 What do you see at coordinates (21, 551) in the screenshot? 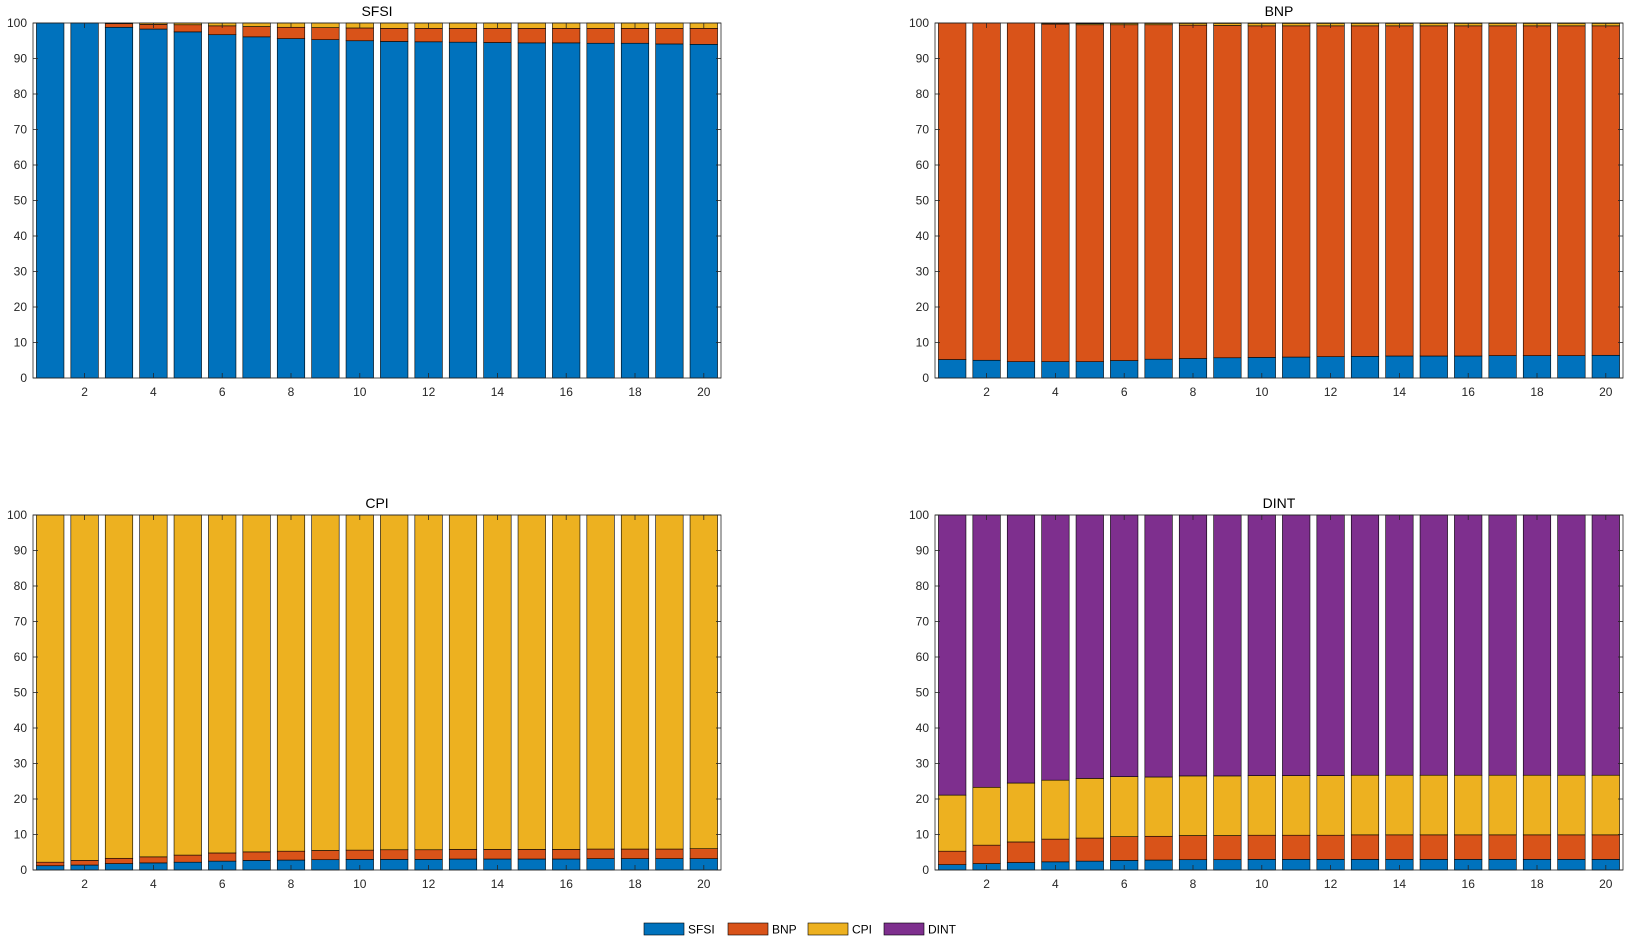
I see `y-tick-label: 90` at bounding box center [21, 551].